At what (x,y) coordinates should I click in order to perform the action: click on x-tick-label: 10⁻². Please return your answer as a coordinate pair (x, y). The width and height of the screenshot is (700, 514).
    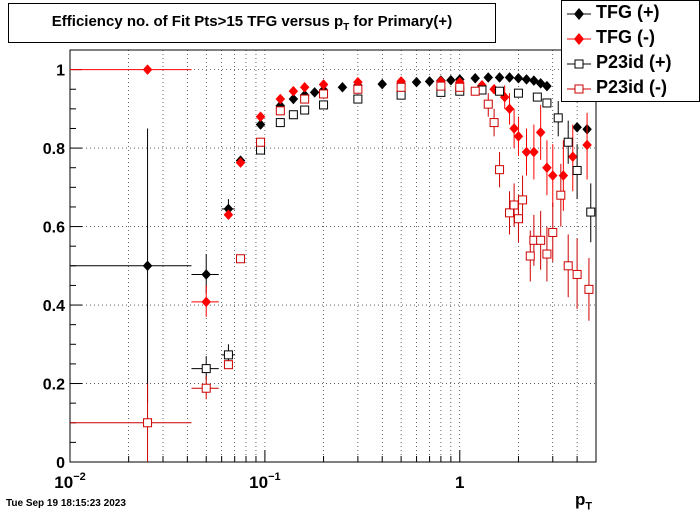
    Looking at the image, I should click on (69, 481).